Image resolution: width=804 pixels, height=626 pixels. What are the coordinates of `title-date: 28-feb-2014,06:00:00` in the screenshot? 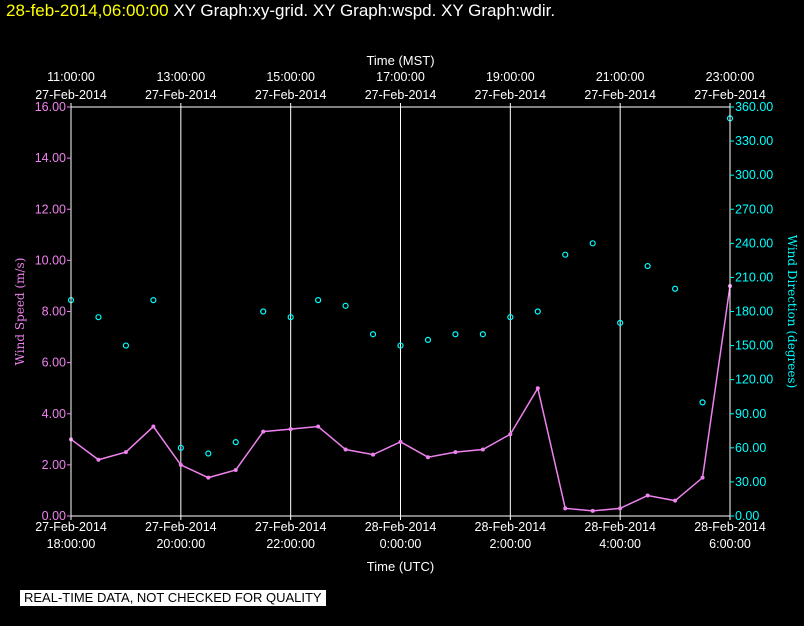 It's located at (87, 10).